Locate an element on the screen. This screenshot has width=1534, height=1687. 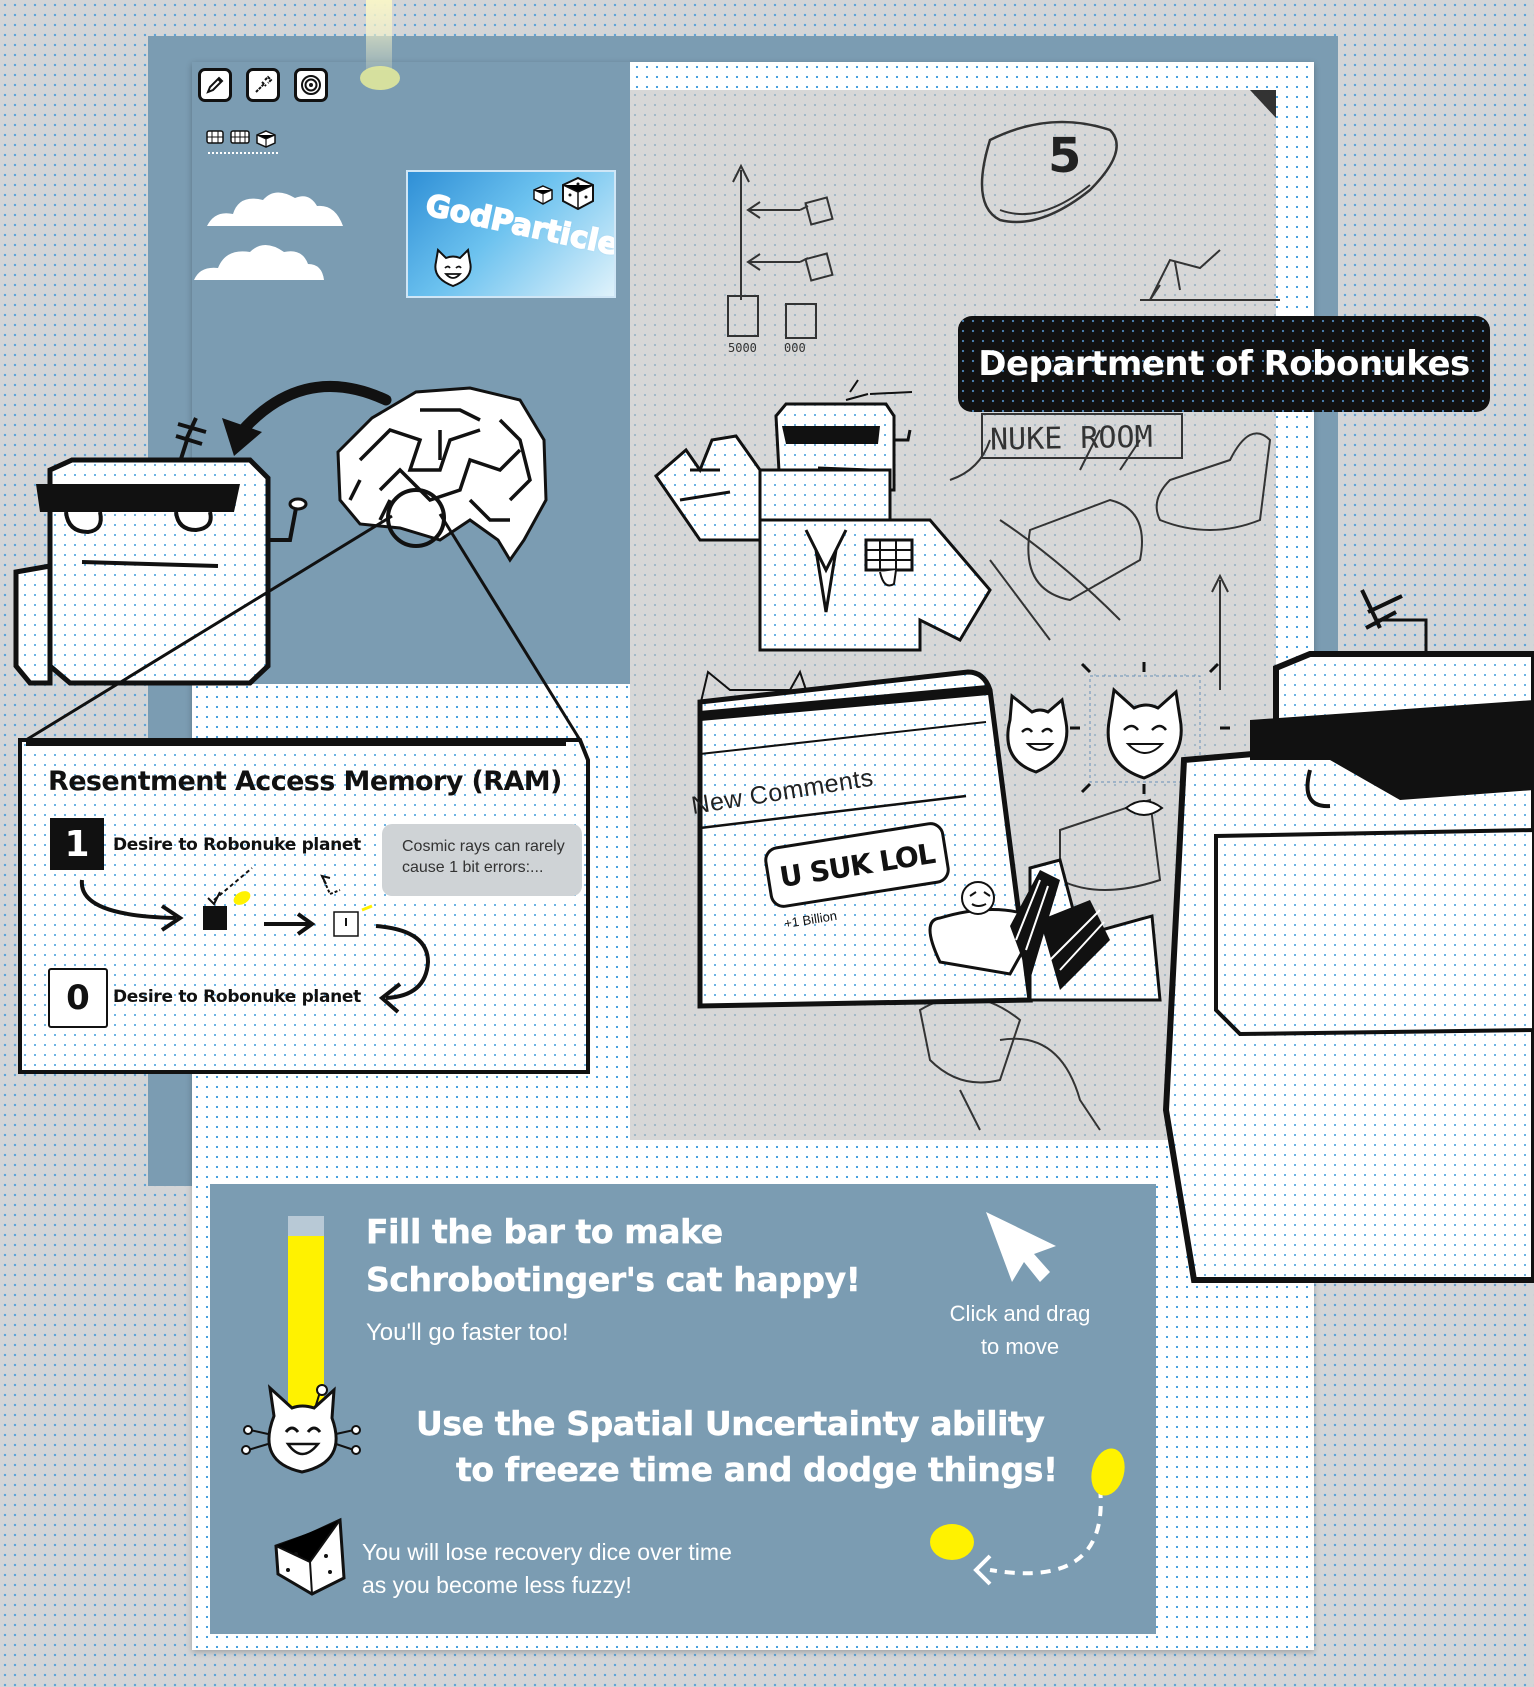
spatial-heading-1: Use the Spatial Uncertainty ability is located at coordinates (730, 1424).